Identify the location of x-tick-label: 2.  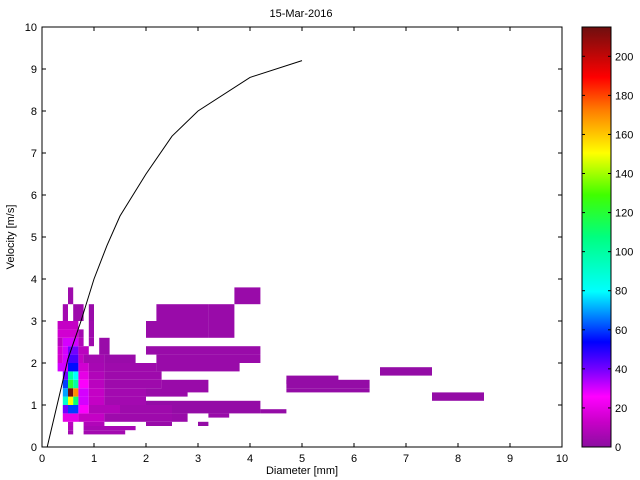
(146, 459).